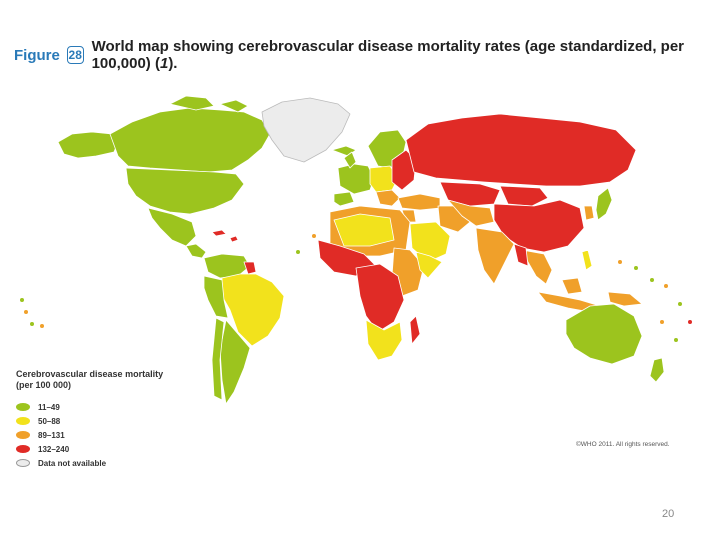 This screenshot has height=540, width=720. I want to click on legend-item: 89–131, so click(96, 435).